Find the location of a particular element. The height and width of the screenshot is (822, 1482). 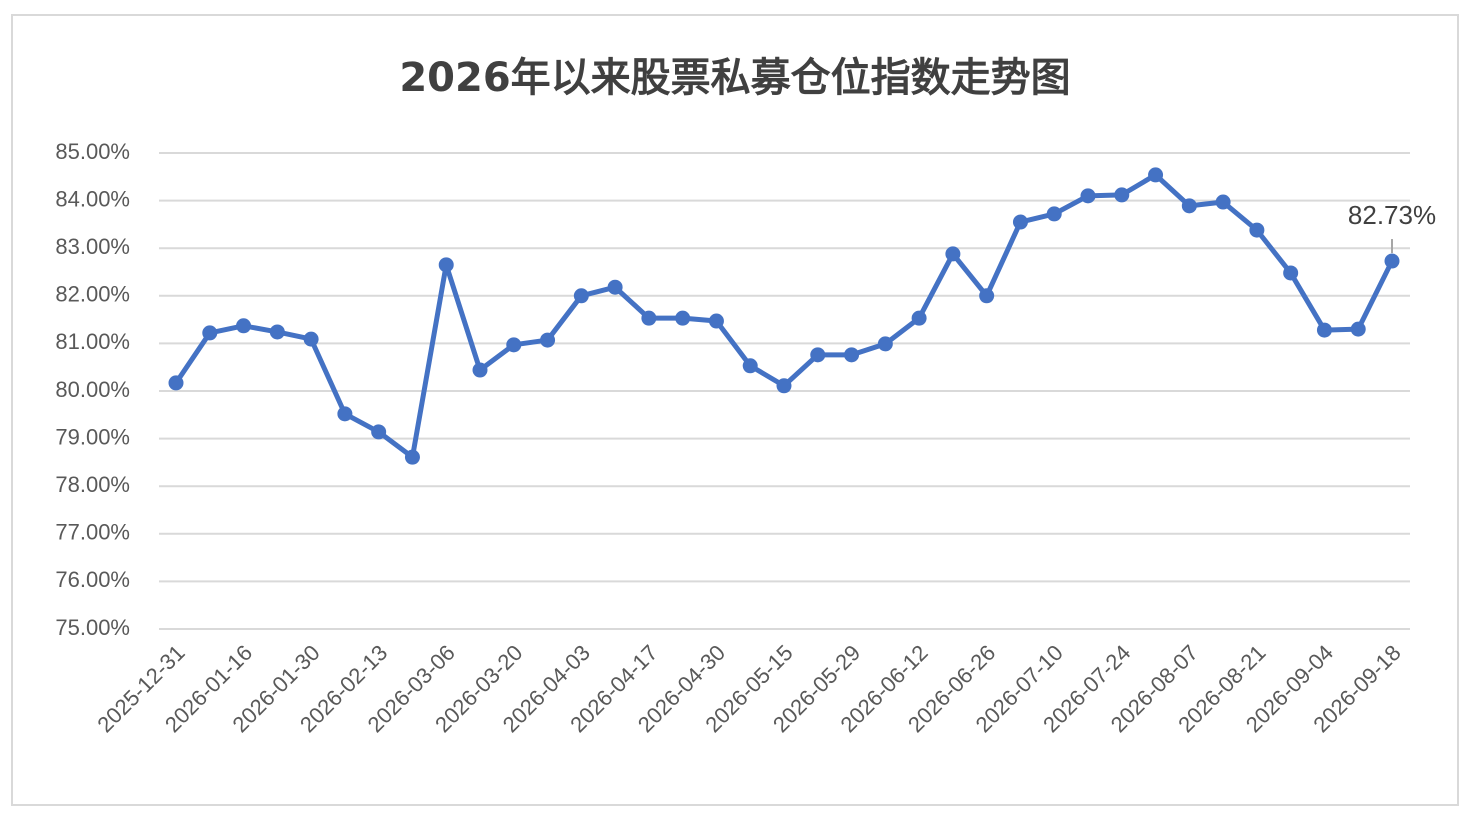

y-tick-label: 84.00% is located at coordinates (92, 198).